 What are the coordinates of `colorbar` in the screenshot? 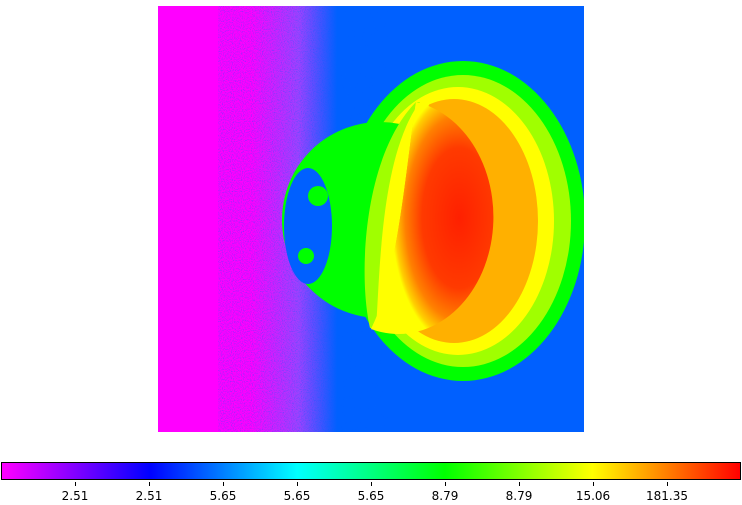 It's located at (371, 471).